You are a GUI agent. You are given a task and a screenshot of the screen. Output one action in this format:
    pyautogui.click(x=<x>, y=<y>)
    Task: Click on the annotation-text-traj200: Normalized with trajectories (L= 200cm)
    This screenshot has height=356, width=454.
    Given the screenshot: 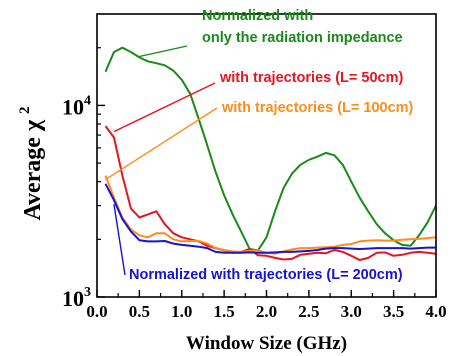 What is the action you would take?
    pyautogui.click(x=266, y=275)
    